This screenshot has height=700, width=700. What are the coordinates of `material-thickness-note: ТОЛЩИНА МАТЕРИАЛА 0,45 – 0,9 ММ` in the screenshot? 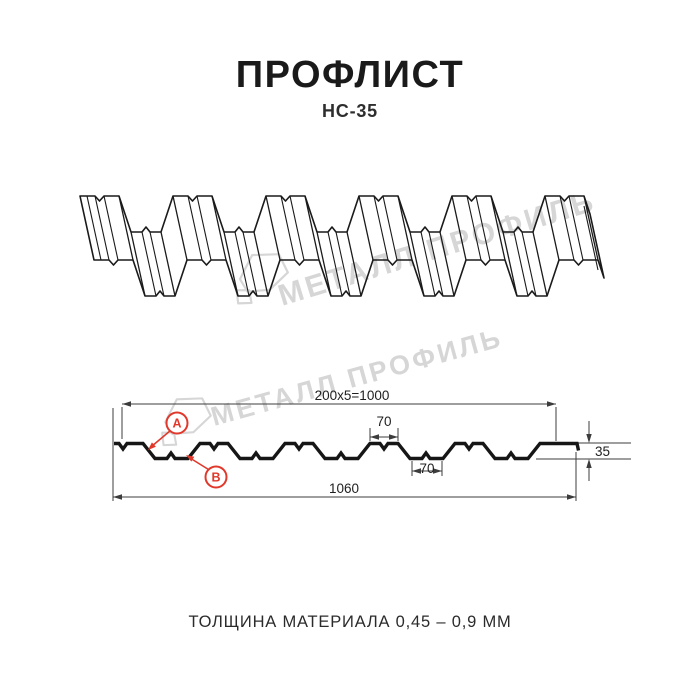 It's located at (350, 622).